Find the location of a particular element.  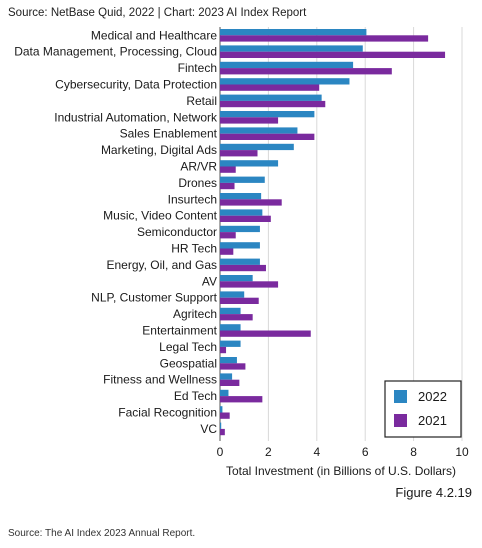

figure-label: Figure 4.2.19 is located at coordinates (433, 492).